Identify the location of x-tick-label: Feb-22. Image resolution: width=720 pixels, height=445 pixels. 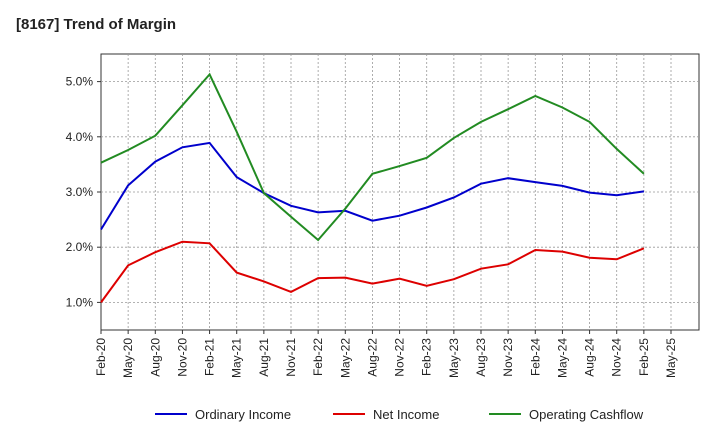
(318, 357).